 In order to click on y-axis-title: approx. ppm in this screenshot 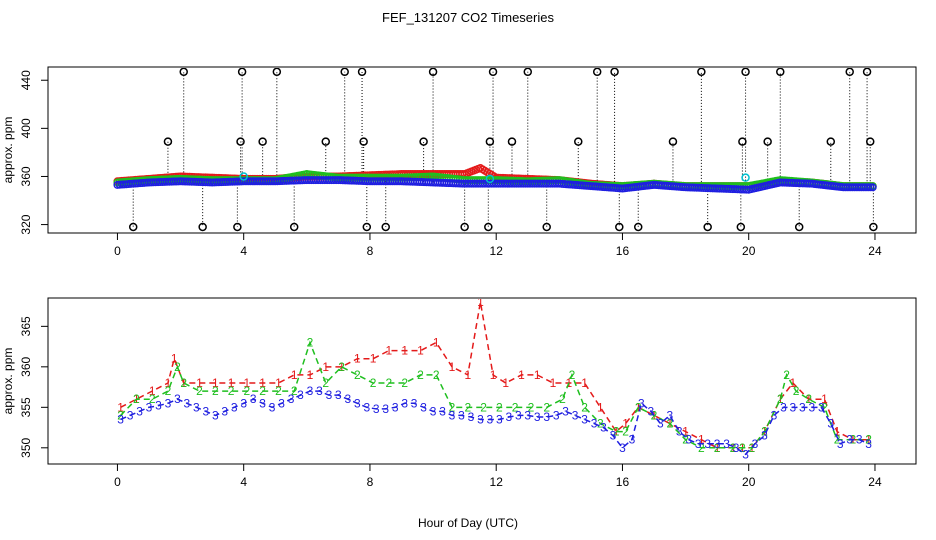, I will do `click(8, 381)`.